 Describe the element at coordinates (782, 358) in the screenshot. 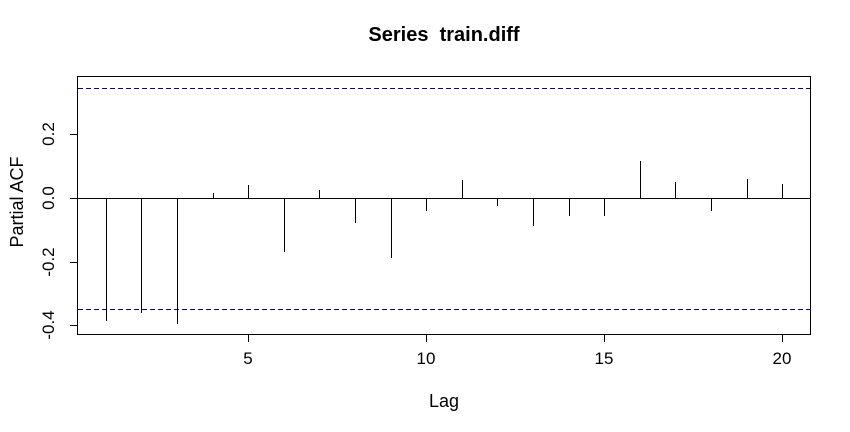

I see `x-tick-label: 20` at that location.